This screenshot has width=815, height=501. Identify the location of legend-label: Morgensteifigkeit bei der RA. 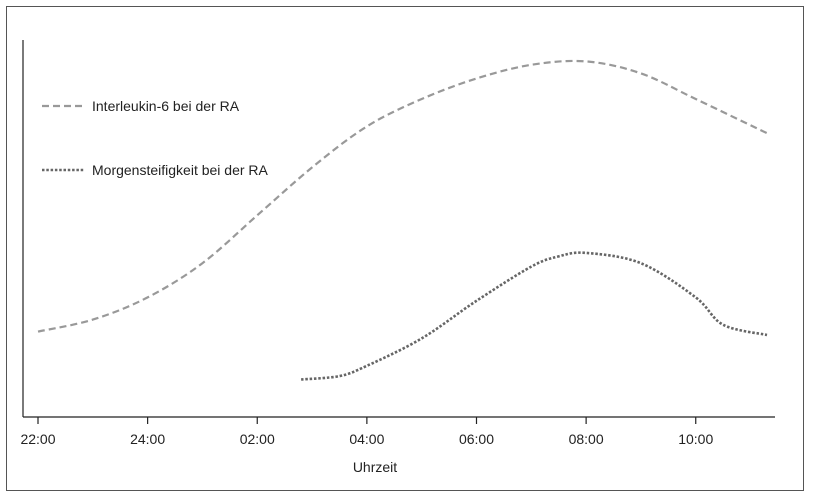
(180, 170).